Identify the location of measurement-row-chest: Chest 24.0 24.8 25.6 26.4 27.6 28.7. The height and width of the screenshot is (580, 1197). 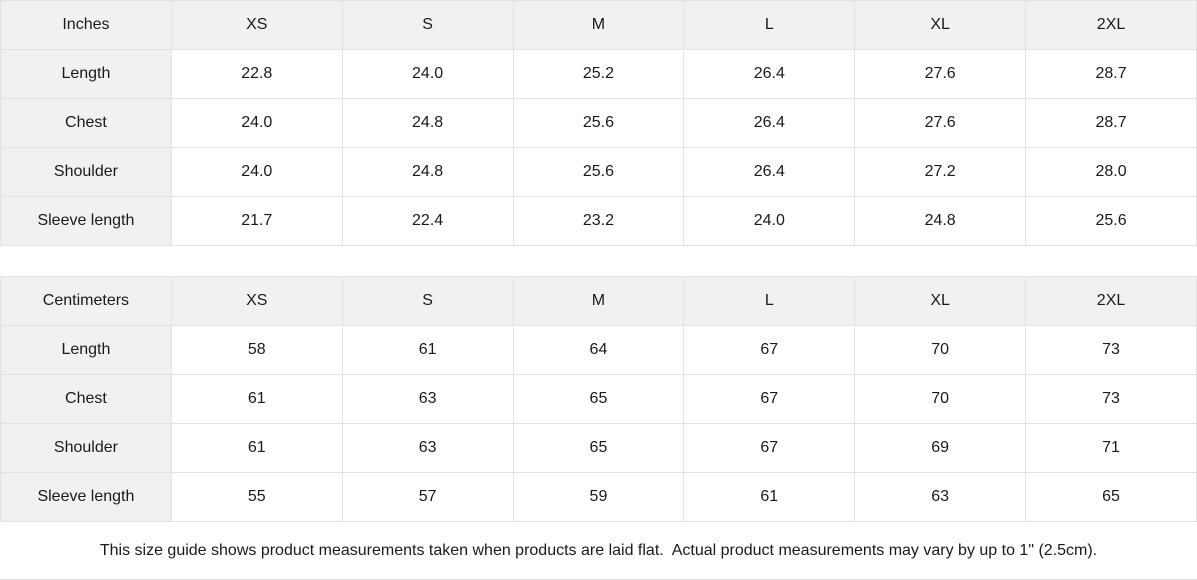
(598, 123).